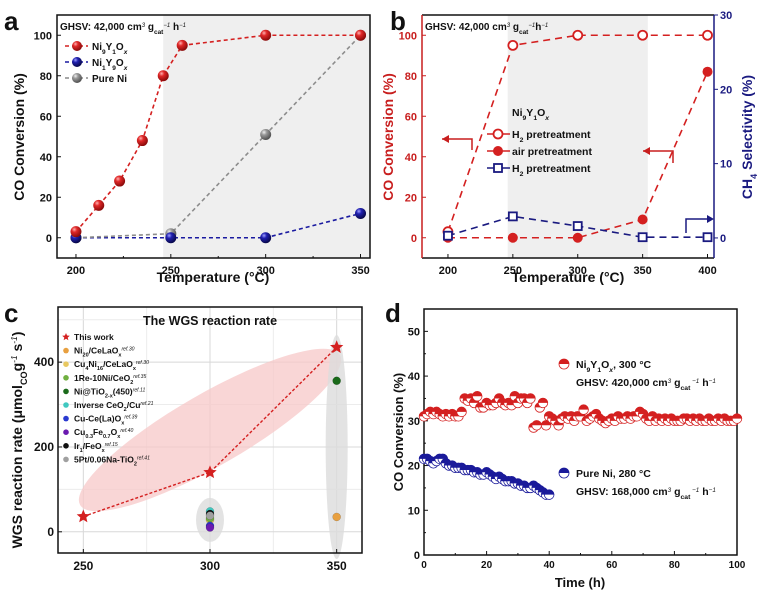  What do you see at coordinates (46, 77) in the screenshot?
I see `y-tick-label: 80` at bounding box center [46, 77].